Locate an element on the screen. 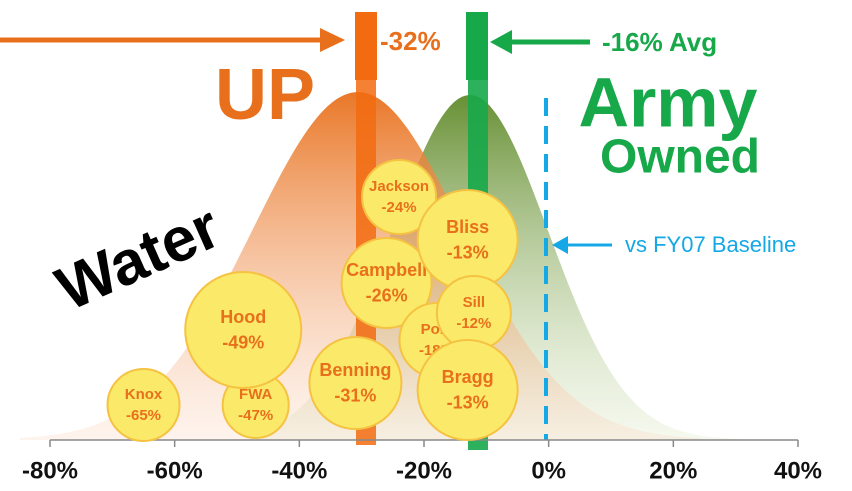 This screenshot has height=491, width=852. x-tick-label: -20% is located at coordinates (424, 470).